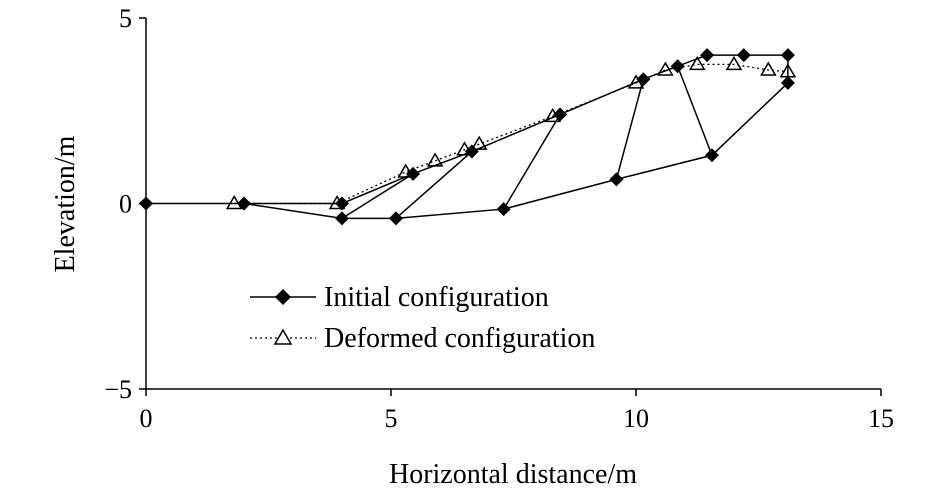  What do you see at coordinates (125, 18) in the screenshot?
I see `y-tick-label: 5` at bounding box center [125, 18].